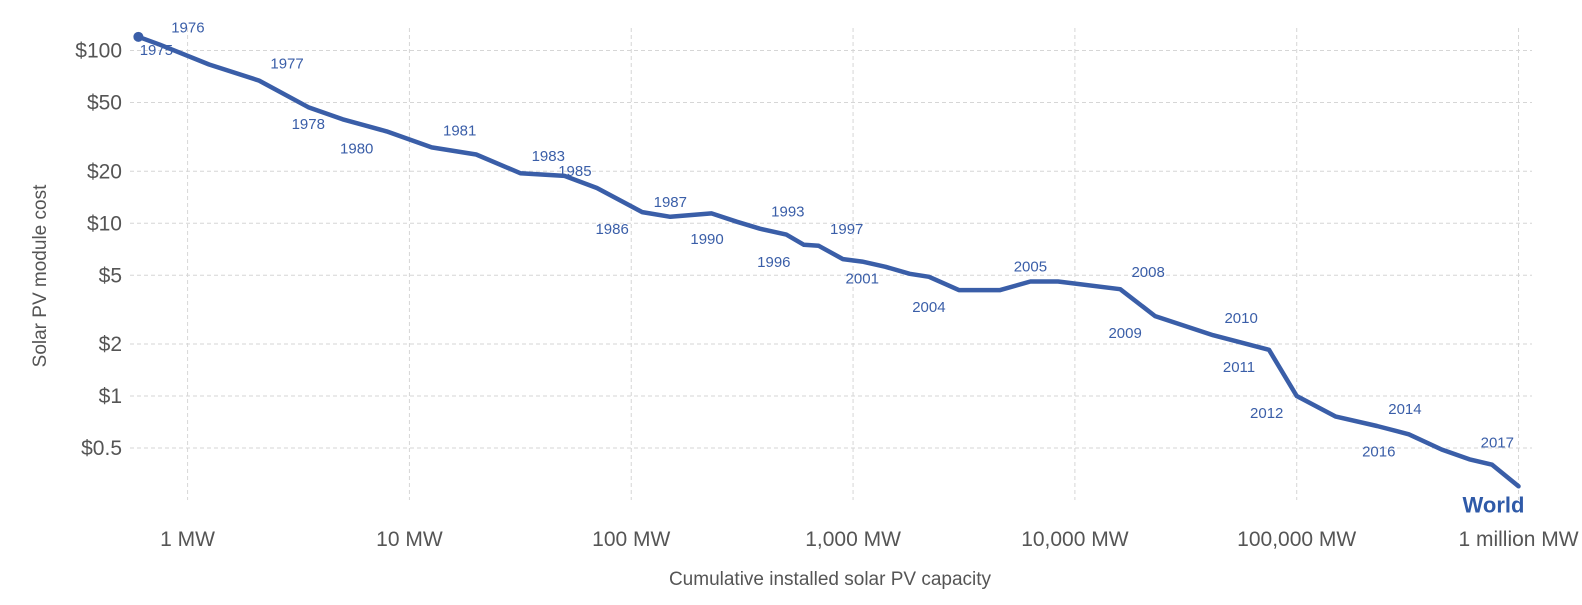 Image resolution: width=1582 pixels, height=605 pixels. Describe the element at coordinates (1239, 367) in the screenshot. I see `year-label: 2011` at that location.